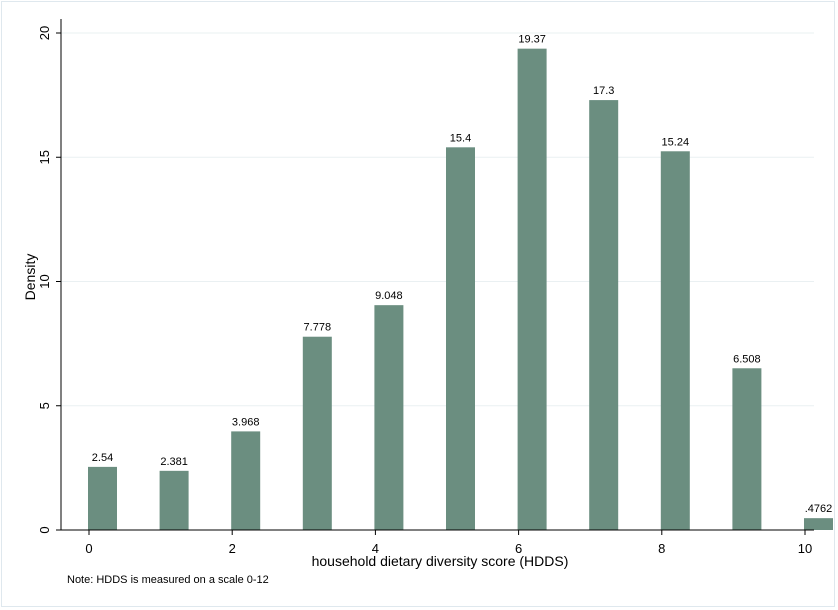  Describe the element at coordinates (44, 405) in the screenshot. I see `y-tick-label: 5` at that location.